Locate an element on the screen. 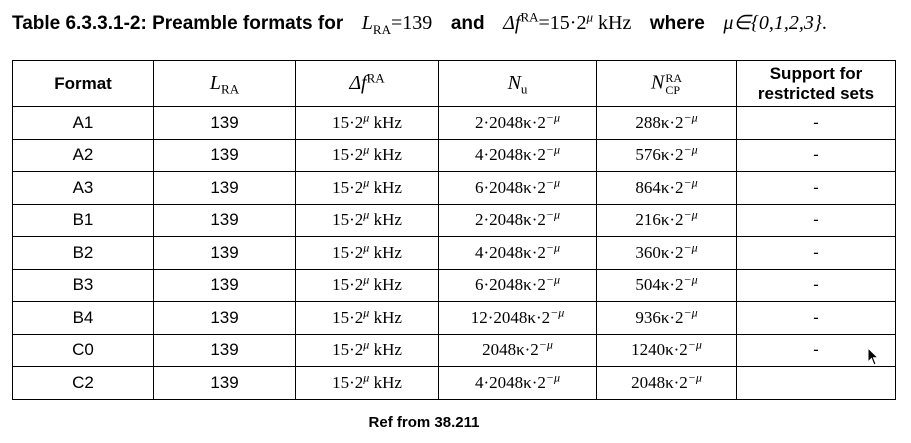 The width and height of the screenshot is (911, 443). table-row: A3 139 15·2μ kHz 6·2048κ·2−μ 864κ·2−μ - is located at coordinates (454, 188).